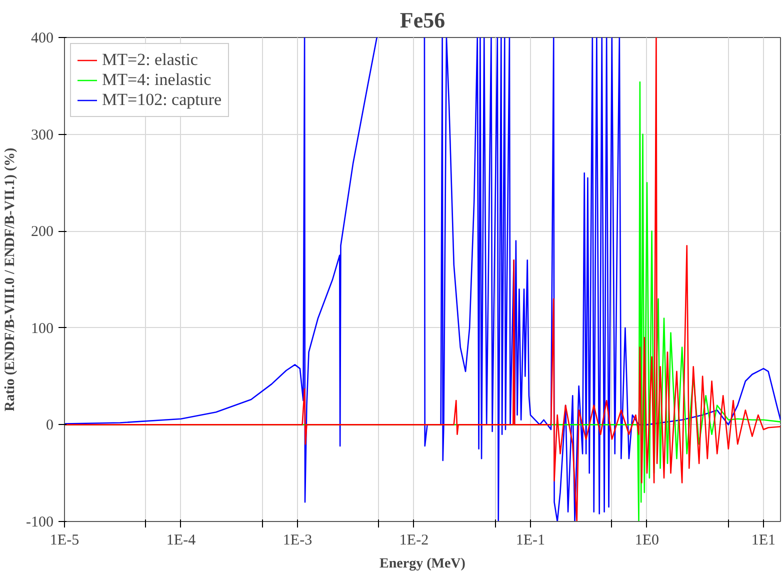  I want to click on y-tick-label: 400, so click(42, 38).